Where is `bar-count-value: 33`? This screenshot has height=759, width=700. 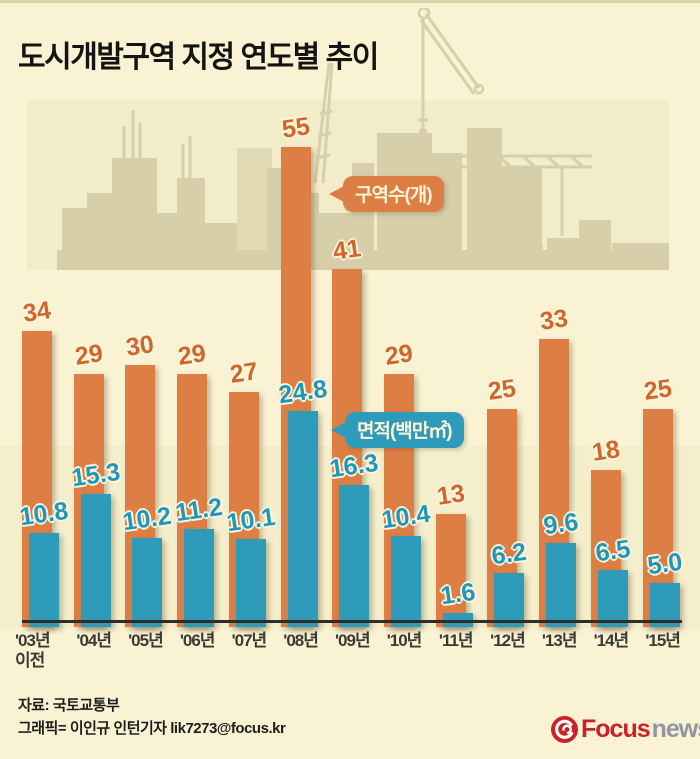
bar-count-value: 33 is located at coordinates (554, 320).